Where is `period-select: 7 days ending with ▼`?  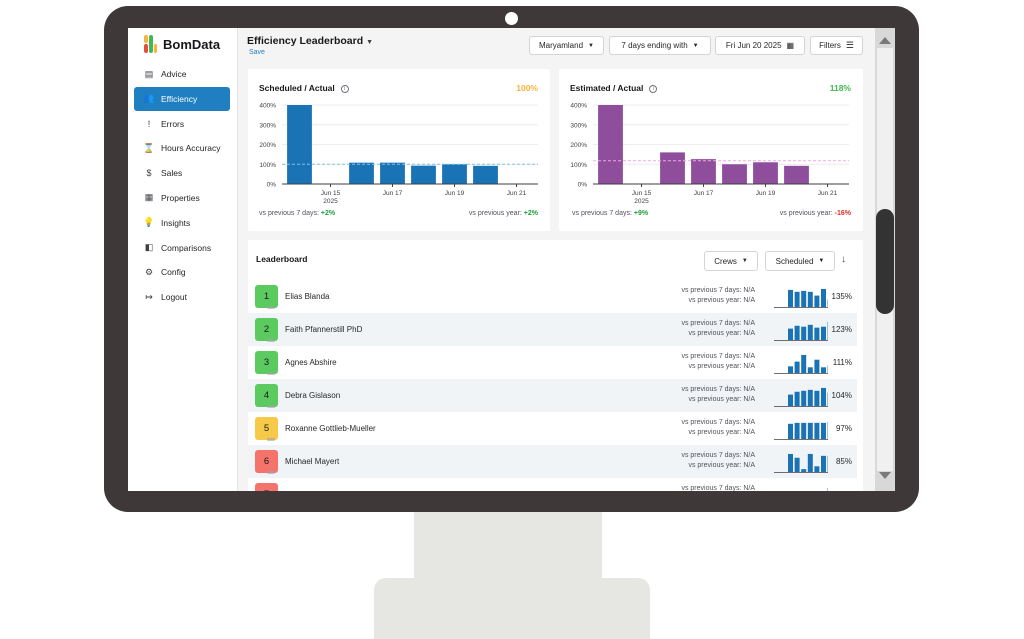
period-select: 7 days ending with ▼ is located at coordinates (660, 45).